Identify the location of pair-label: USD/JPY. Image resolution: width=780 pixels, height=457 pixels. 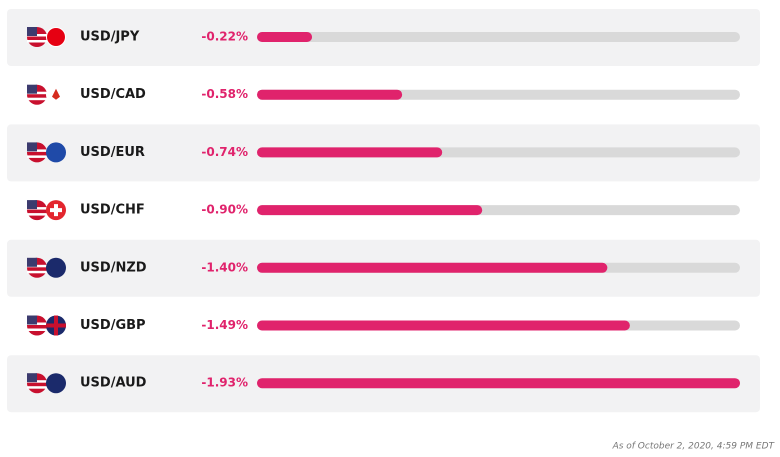
(110, 37).